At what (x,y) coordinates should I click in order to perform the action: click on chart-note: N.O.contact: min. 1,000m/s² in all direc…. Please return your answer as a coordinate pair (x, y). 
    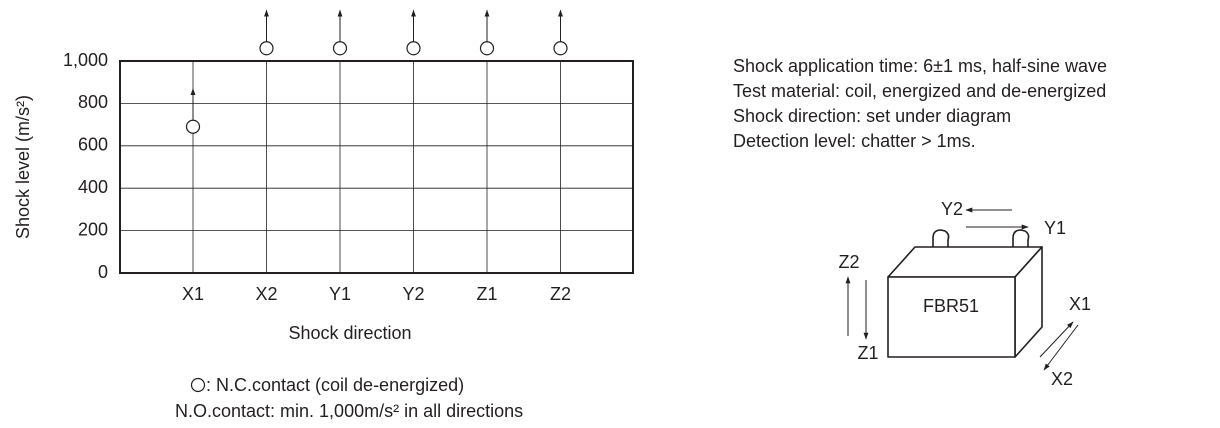
    Looking at the image, I should click on (349, 411).